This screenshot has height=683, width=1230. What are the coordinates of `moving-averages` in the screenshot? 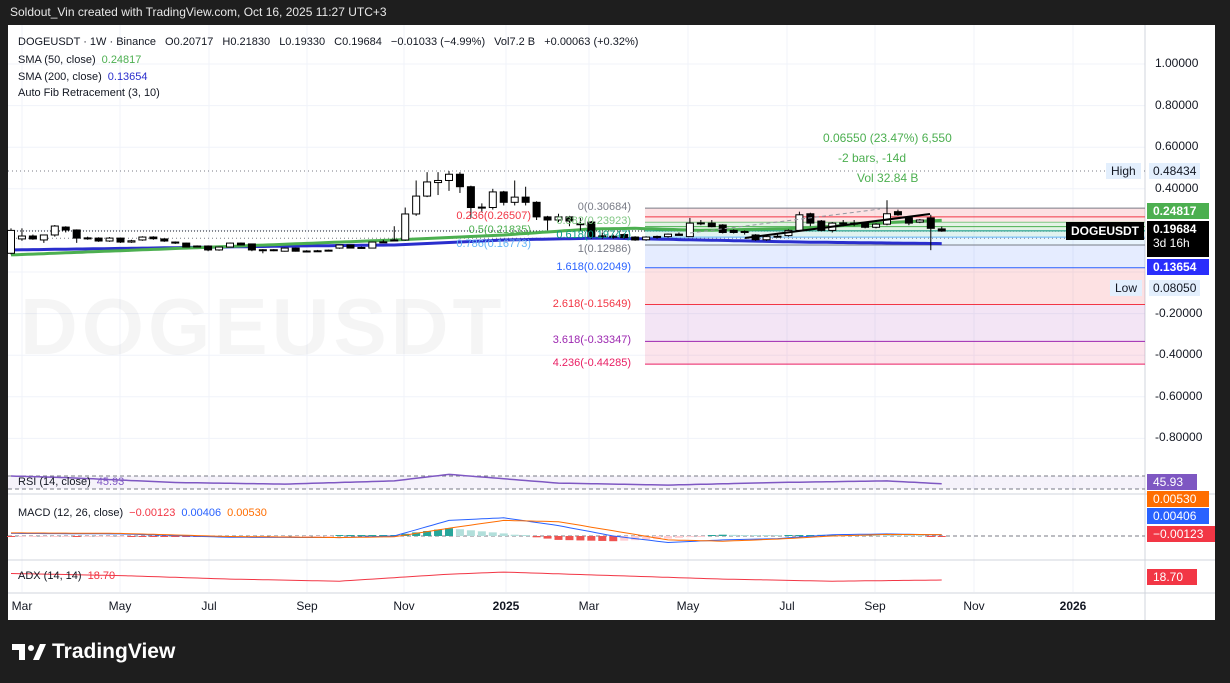 It's located at (476, 237).